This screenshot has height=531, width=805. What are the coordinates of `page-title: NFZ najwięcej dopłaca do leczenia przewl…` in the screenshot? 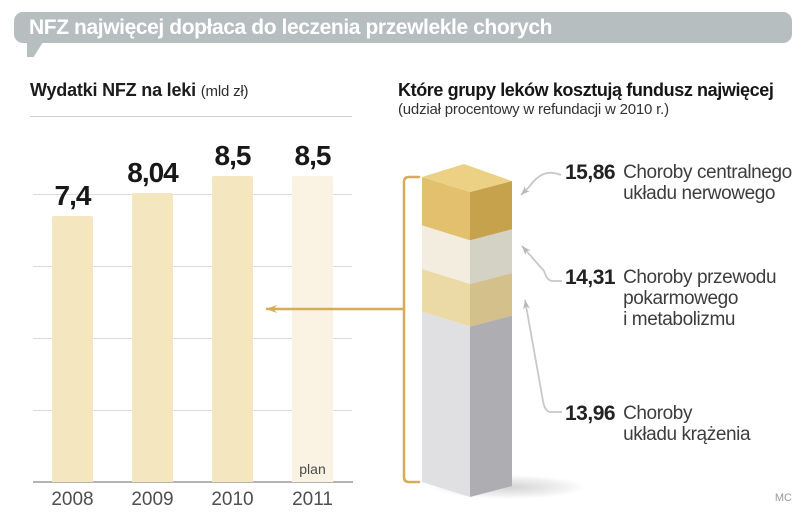 It's located at (291, 27).